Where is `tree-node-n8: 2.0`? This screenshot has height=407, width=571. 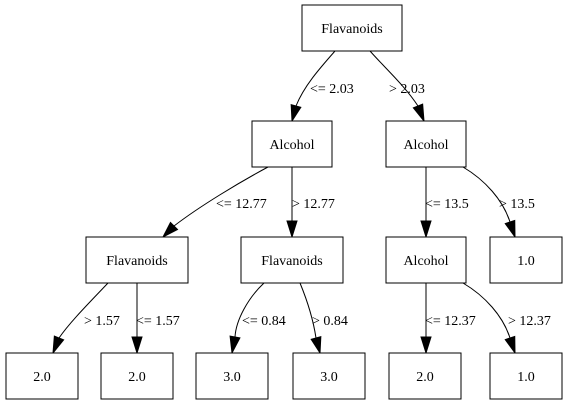
tree-node-n8: 2.0 is located at coordinates (137, 376).